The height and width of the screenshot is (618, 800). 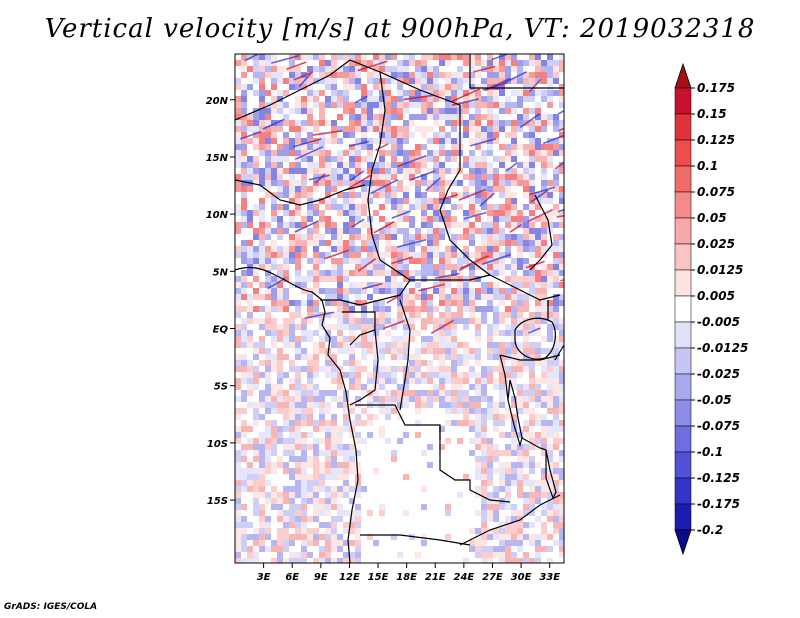 What do you see at coordinates (264, 577) in the screenshot?
I see `x-tick-label: 3E` at bounding box center [264, 577].